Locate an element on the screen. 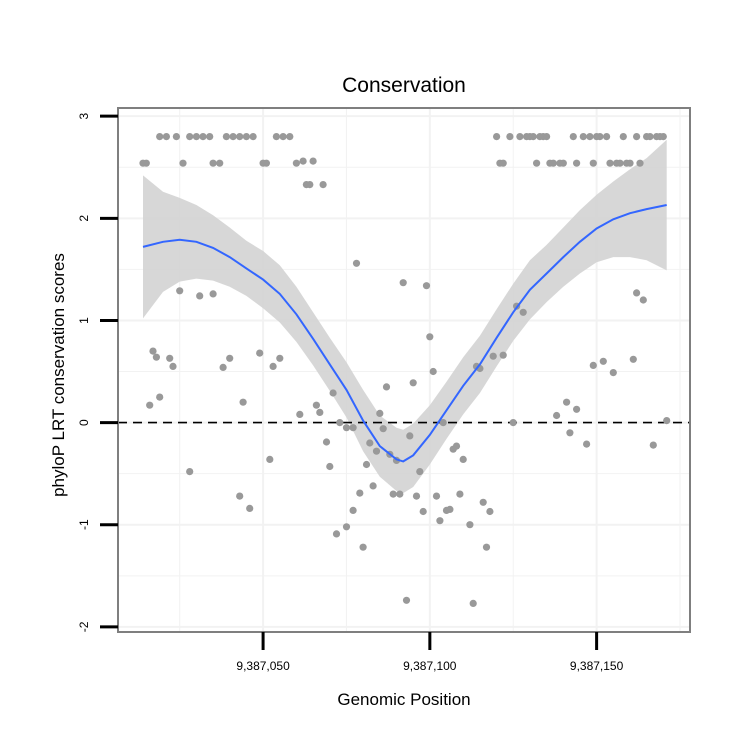 Image resolution: width=750 pixels, height=750 pixels. x-tick-label: 9,387,150 is located at coordinates (597, 666).